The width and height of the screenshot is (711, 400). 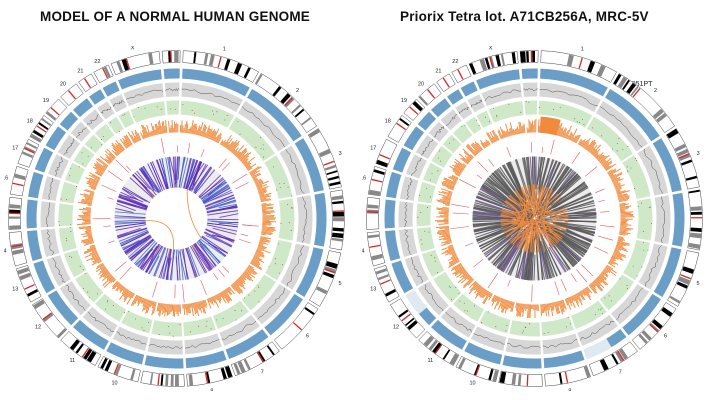 I want to click on translocation-arcs, so click(x=534, y=218).